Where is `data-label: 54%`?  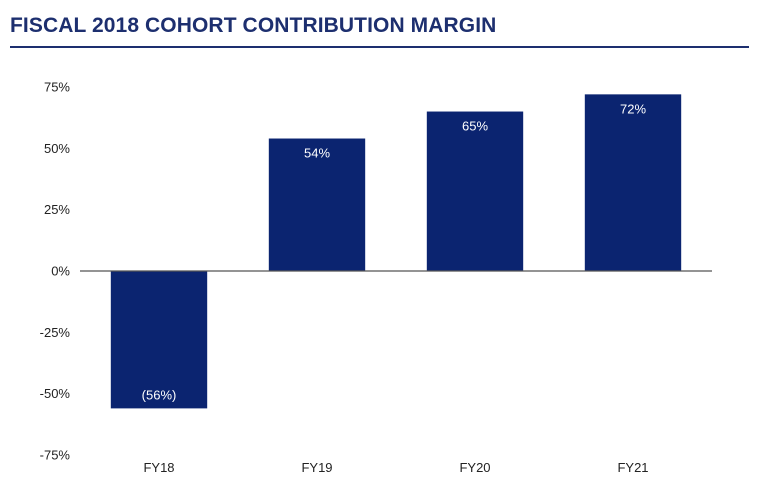 data-label: 54% is located at coordinates (317, 153).